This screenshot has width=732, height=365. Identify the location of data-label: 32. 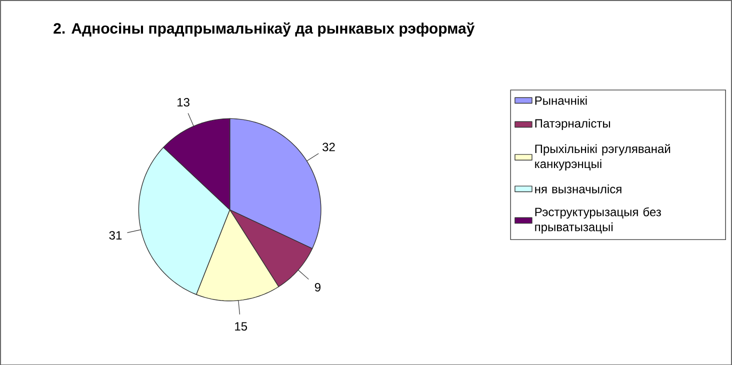
(328, 147).